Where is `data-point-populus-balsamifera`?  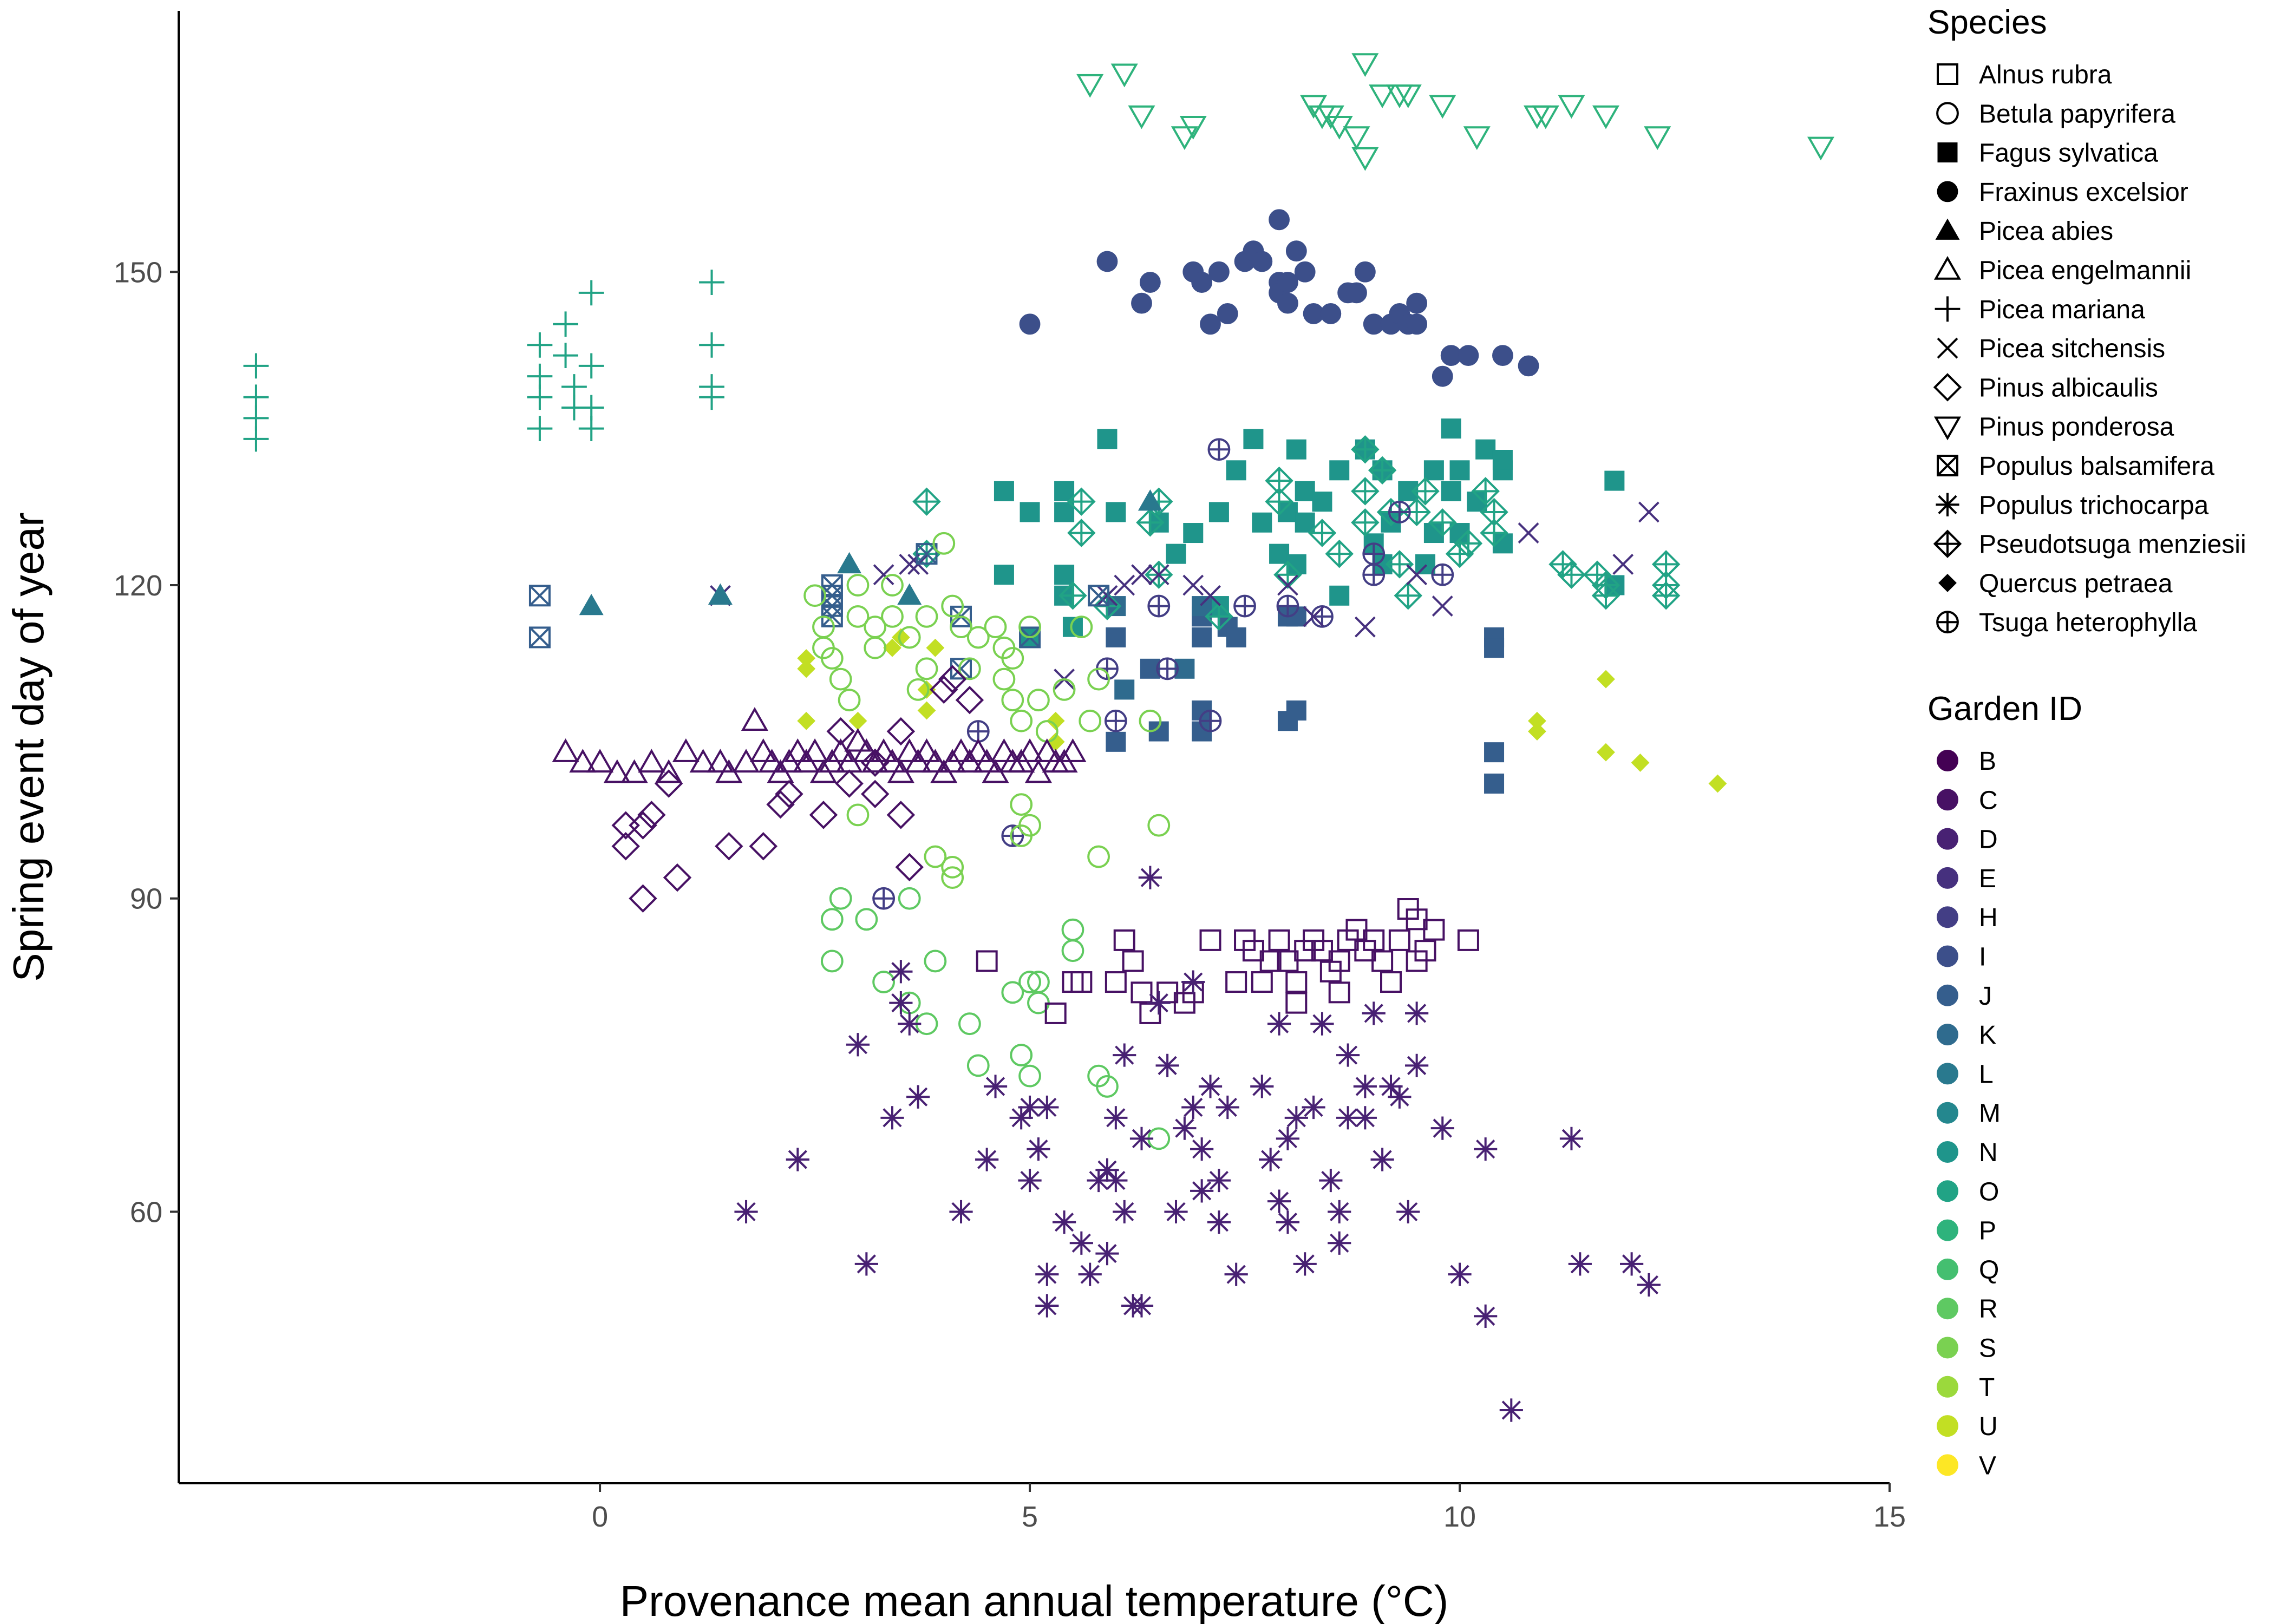
data-point-populus-balsamifera is located at coordinates (1099, 596).